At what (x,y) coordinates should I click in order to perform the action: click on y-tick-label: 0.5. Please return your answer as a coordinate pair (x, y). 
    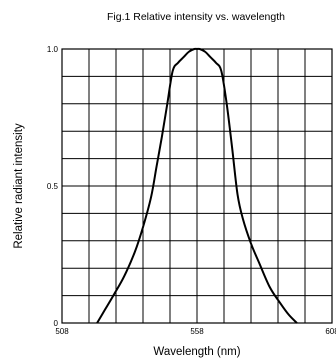
    Looking at the image, I should click on (53, 186).